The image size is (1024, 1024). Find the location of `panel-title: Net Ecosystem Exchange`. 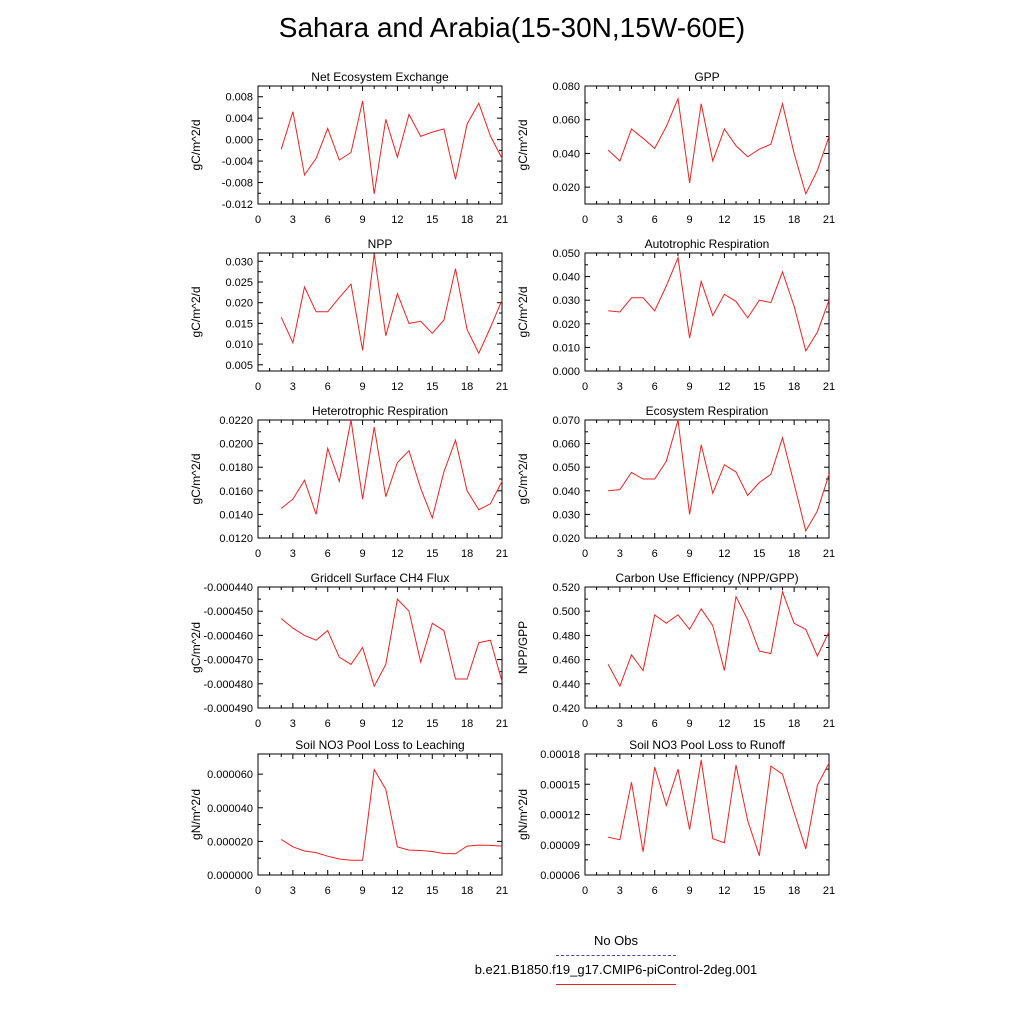

panel-title: Net Ecosystem Exchange is located at coordinates (380, 77).